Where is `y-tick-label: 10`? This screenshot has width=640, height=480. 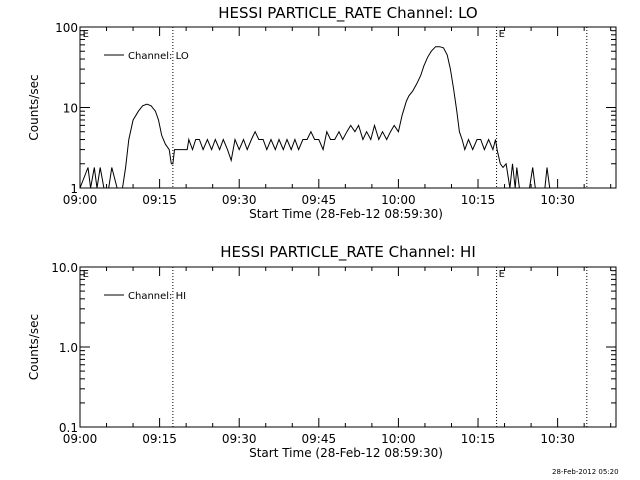 y-tick-label: 10 is located at coordinates (70, 109).